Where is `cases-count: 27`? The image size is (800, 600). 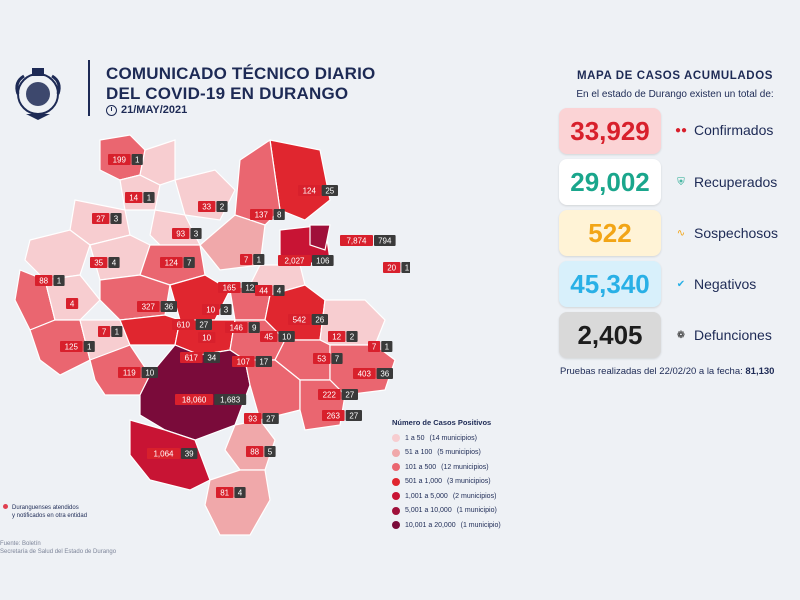 cases-count: 27 is located at coordinates (100, 219).